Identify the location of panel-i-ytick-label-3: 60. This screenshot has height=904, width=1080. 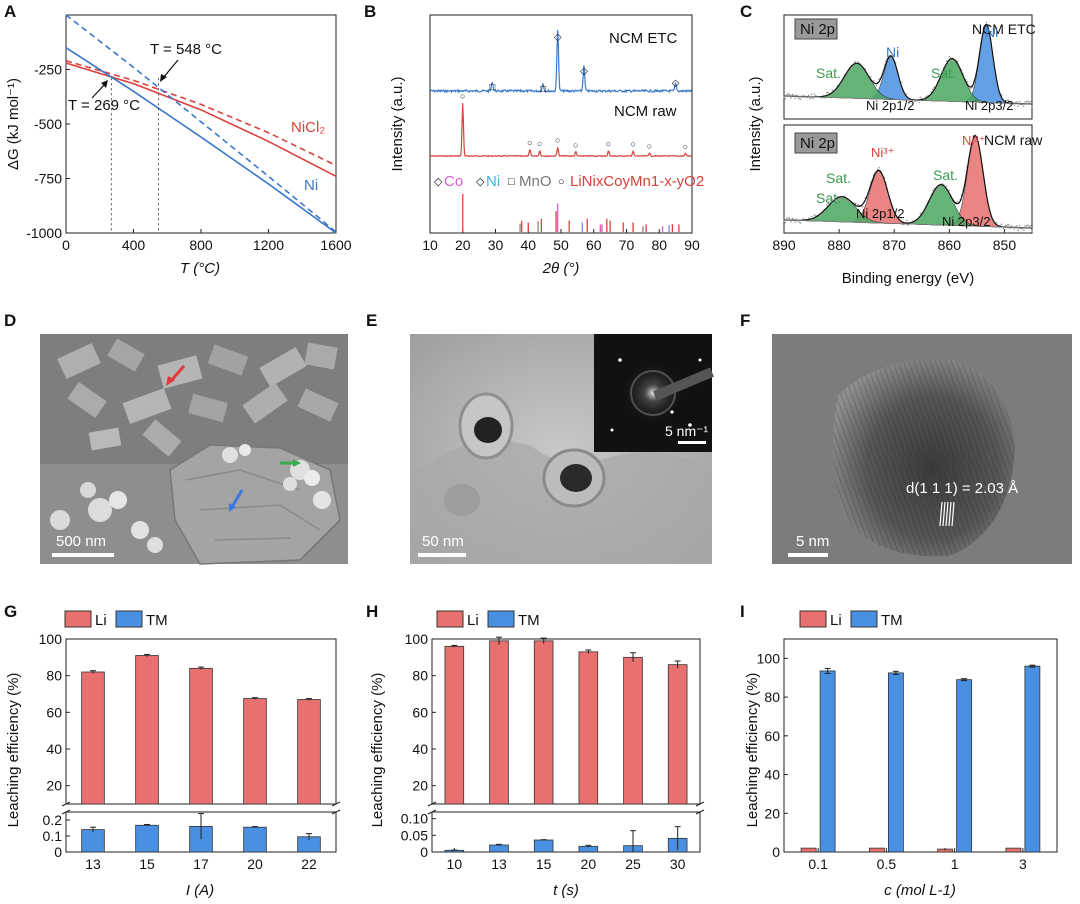
(772, 736).